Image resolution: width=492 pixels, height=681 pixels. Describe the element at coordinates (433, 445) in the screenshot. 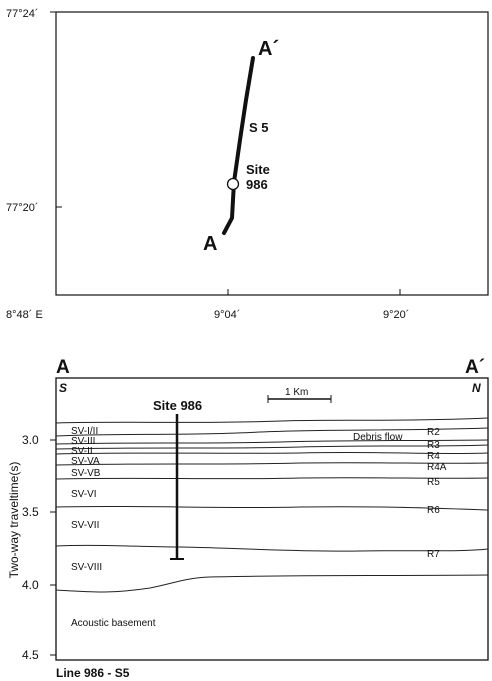

I see `reflector-r3: R3` at that location.